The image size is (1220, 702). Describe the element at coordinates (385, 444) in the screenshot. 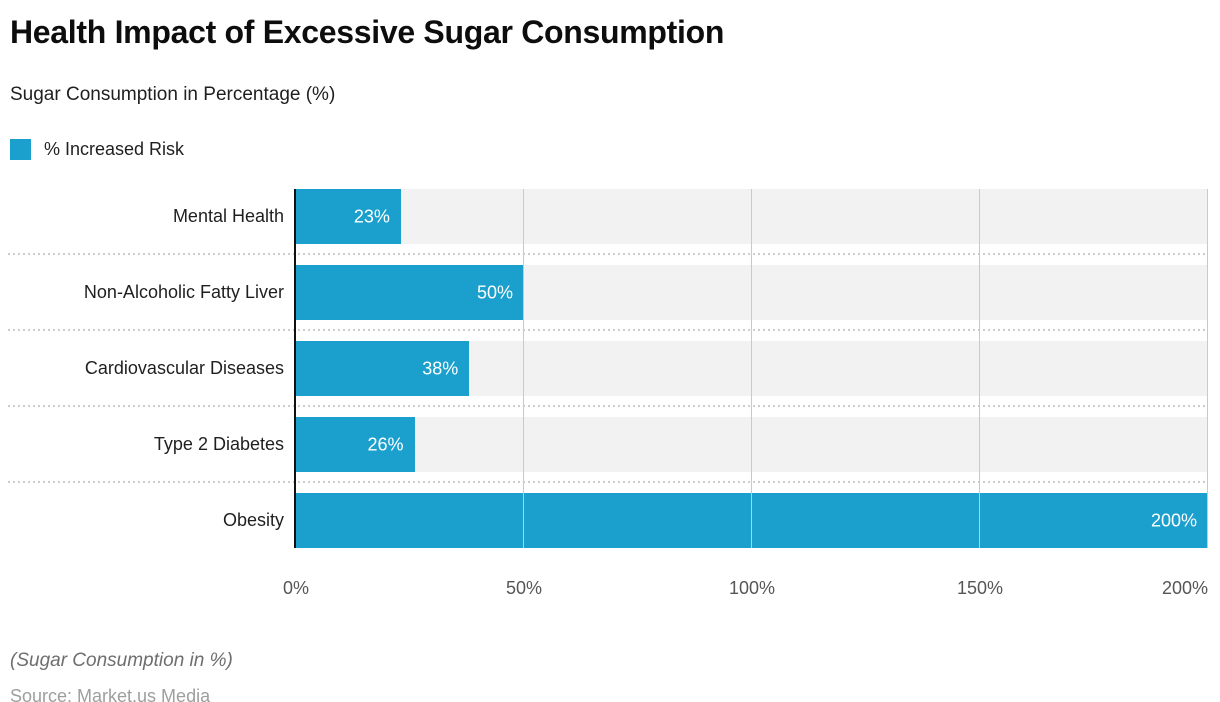

I see `bar-value-label: 26%` at that location.